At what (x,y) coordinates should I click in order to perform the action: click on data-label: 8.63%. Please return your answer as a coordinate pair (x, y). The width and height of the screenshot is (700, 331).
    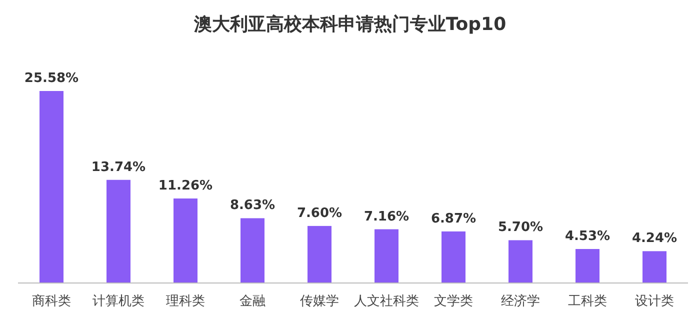
    Looking at the image, I should click on (253, 206).